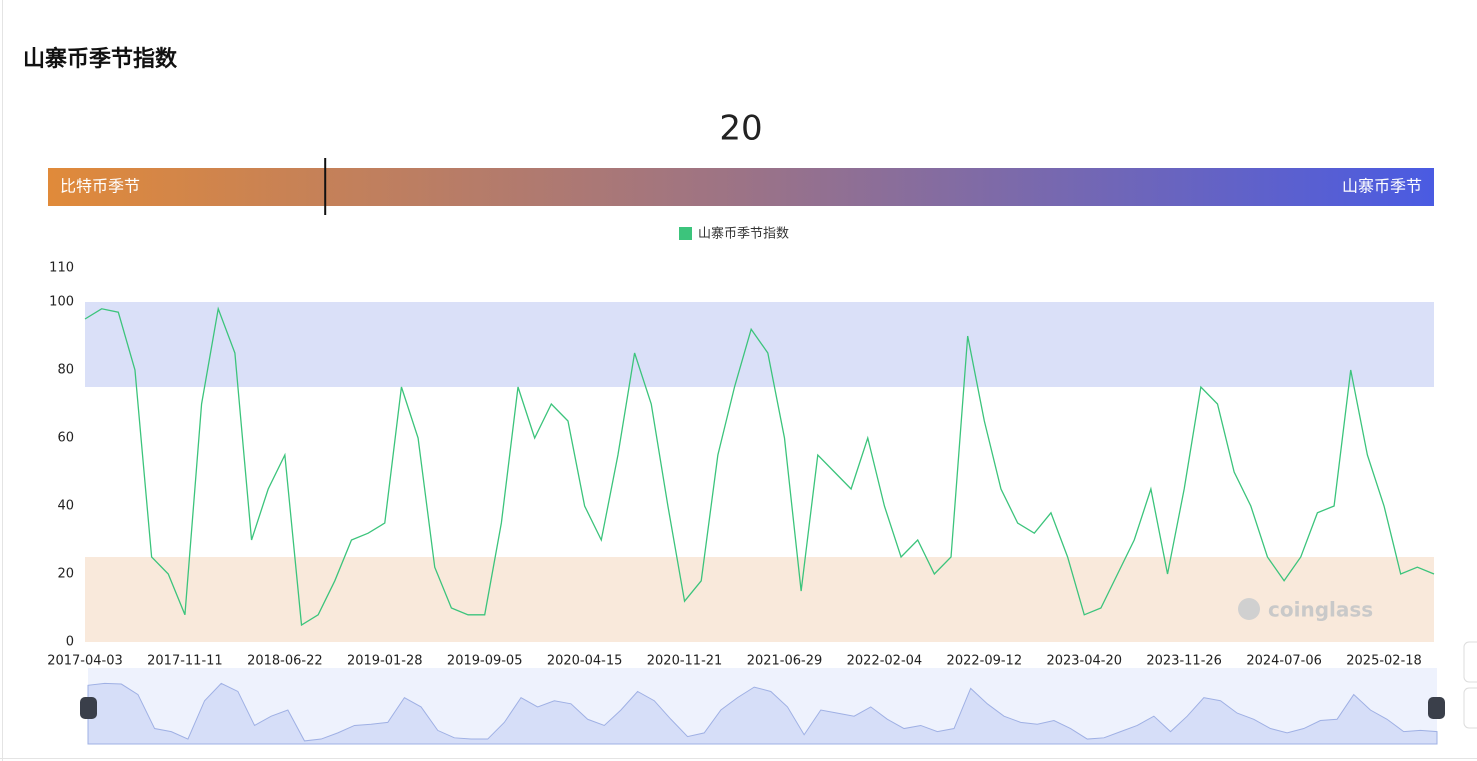  What do you see at coordinates (740, 129) in the screenshot?
I see `gauge-value: 20` at bounding box center [740, 129].